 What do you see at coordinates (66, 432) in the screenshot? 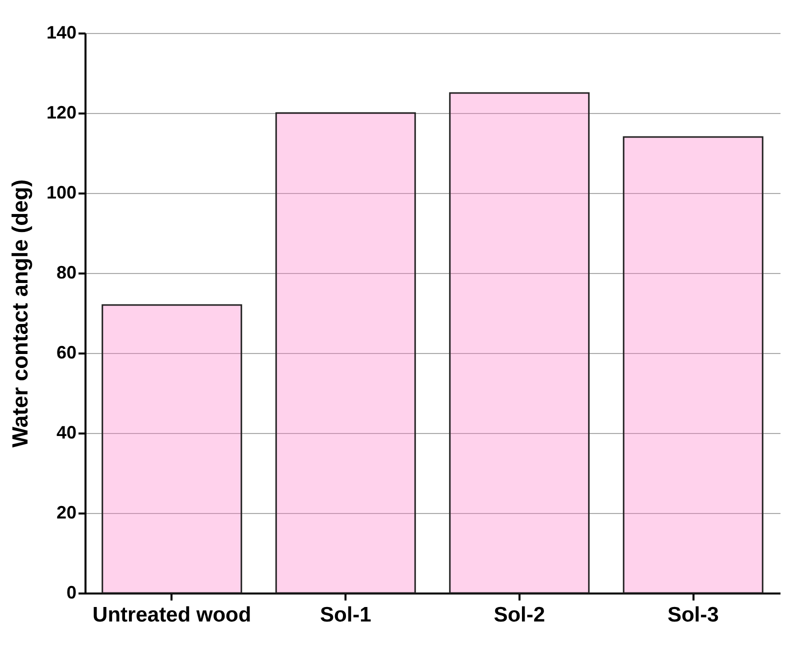
I see `y-tick-label: 40` at bounding box center [66, 432].